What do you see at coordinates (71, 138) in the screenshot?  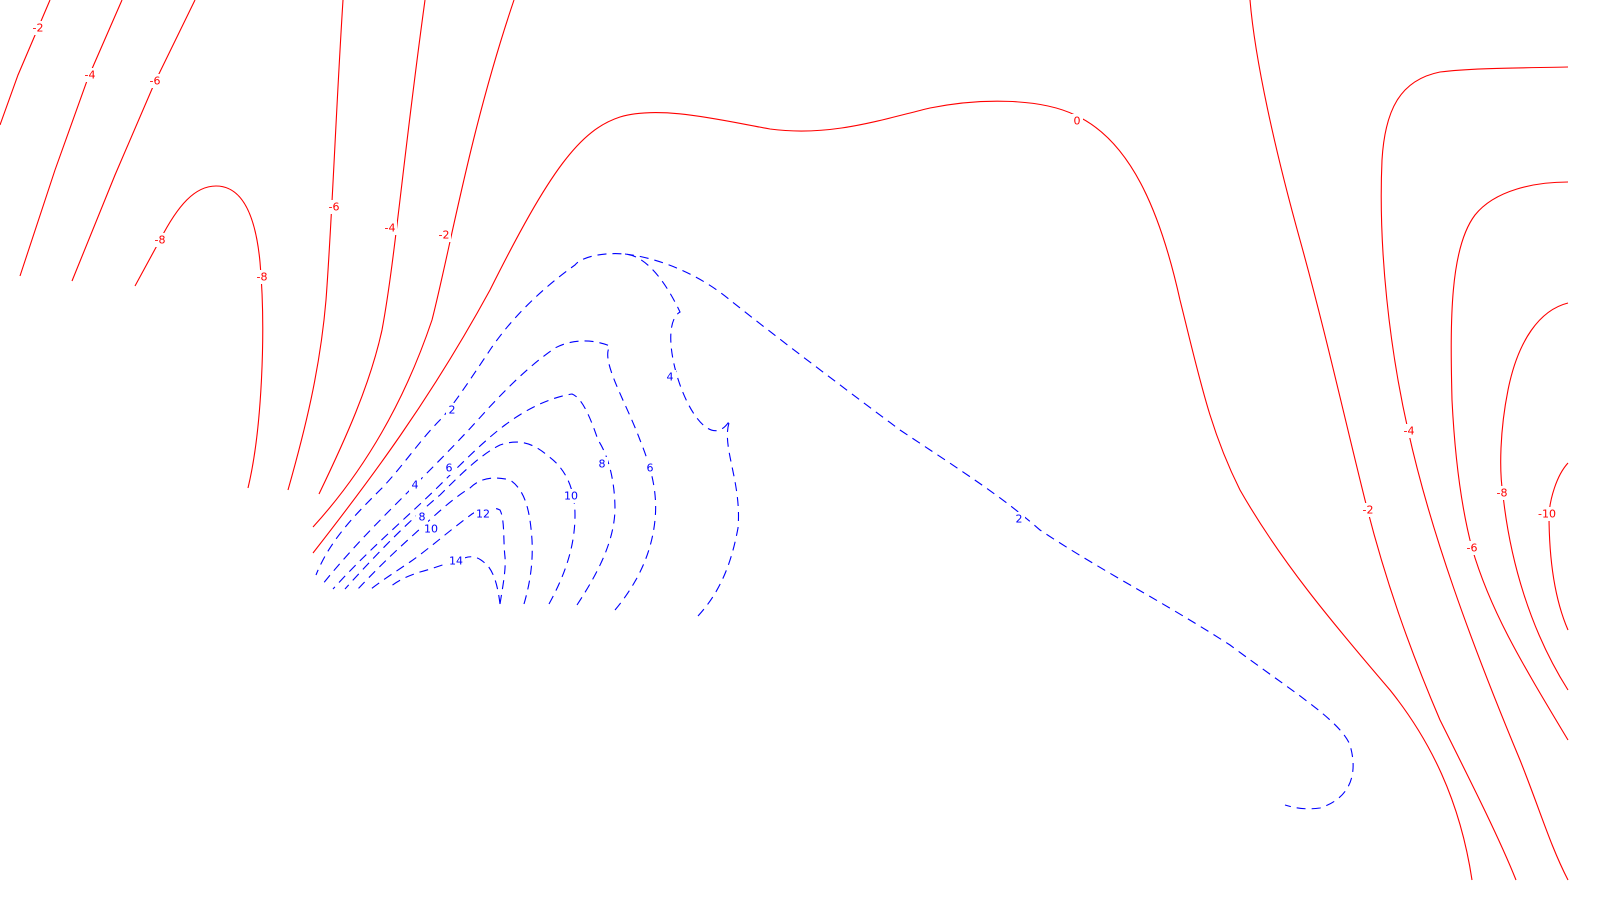 I see `contour-line-neg-4-topleft` at bounding box center [71, 138].